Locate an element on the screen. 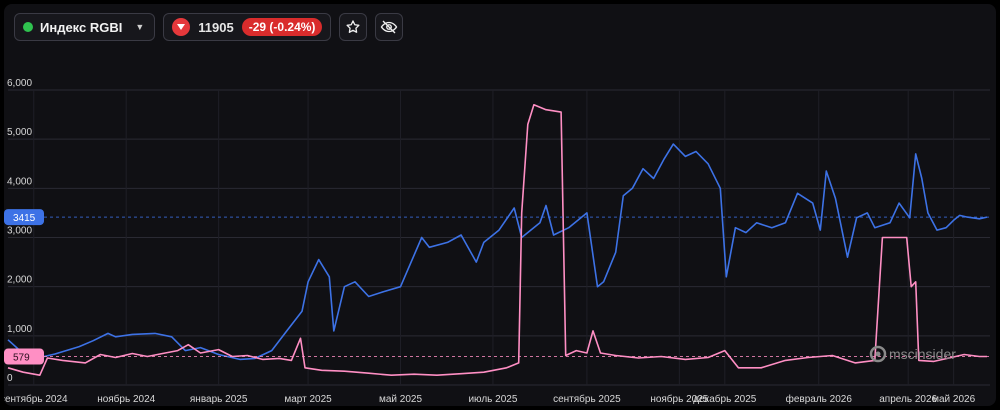 The width and height of the screenshot is (1000, 410). x-tick-label: ноябрь 2025 is located at coordinates (679, 399).